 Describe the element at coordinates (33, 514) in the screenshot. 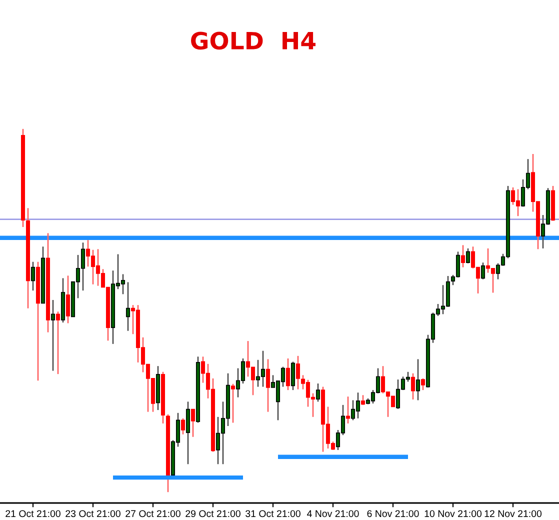

I see `x-tick-label: 21 Oct 21:00` at that location.